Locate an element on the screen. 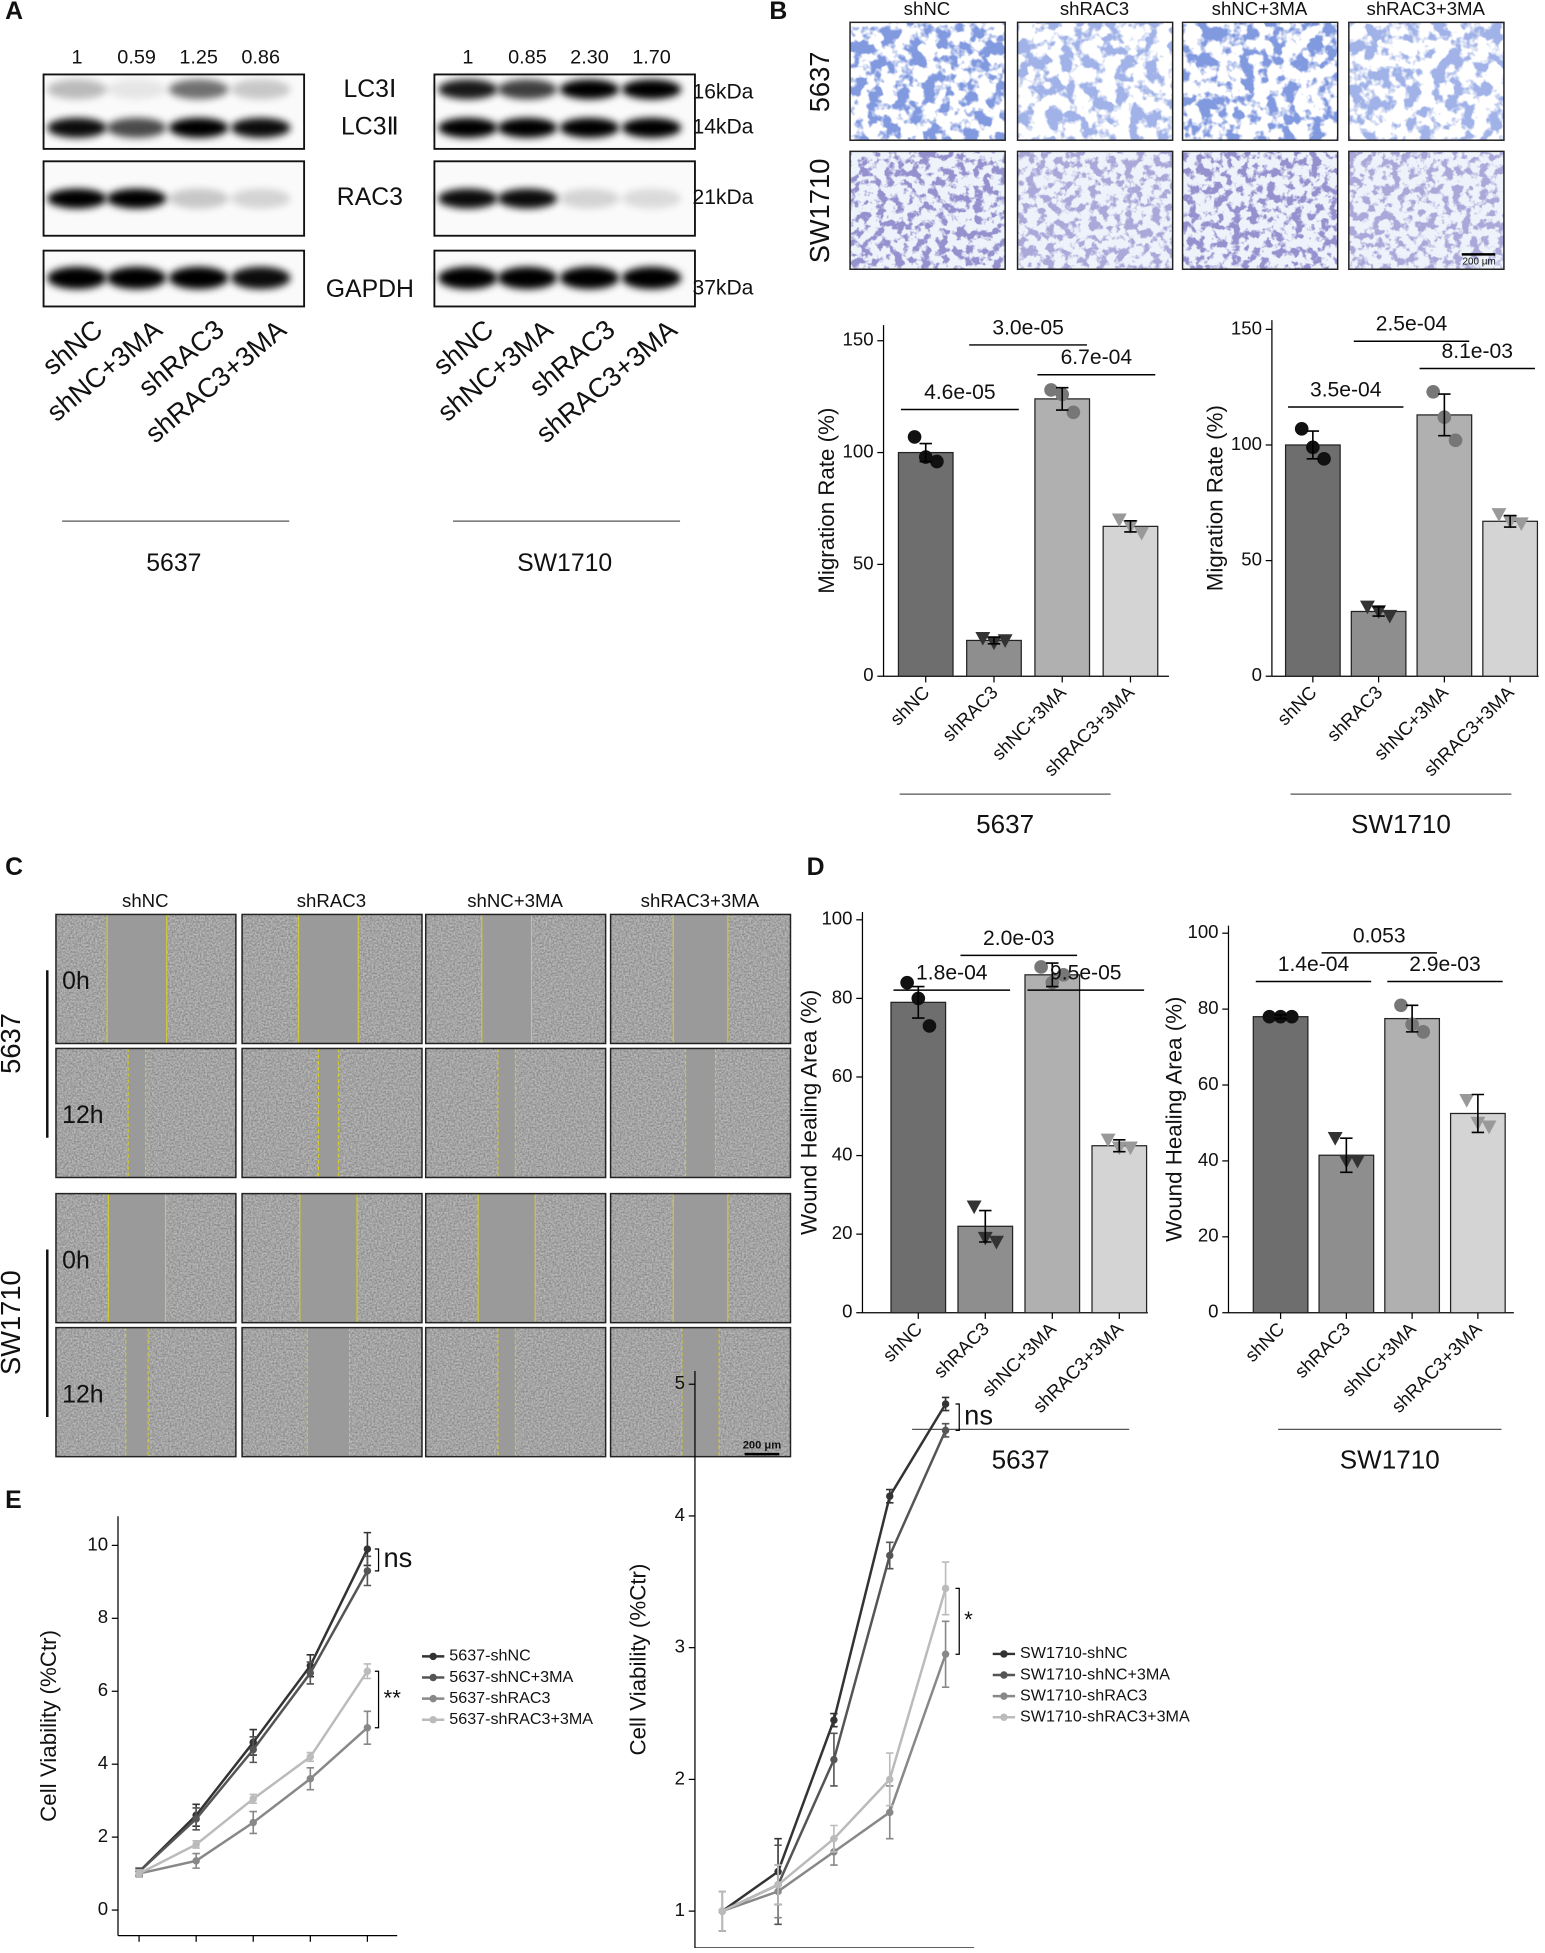  x-tick-label: shNC is located at coordinates (910, 706).